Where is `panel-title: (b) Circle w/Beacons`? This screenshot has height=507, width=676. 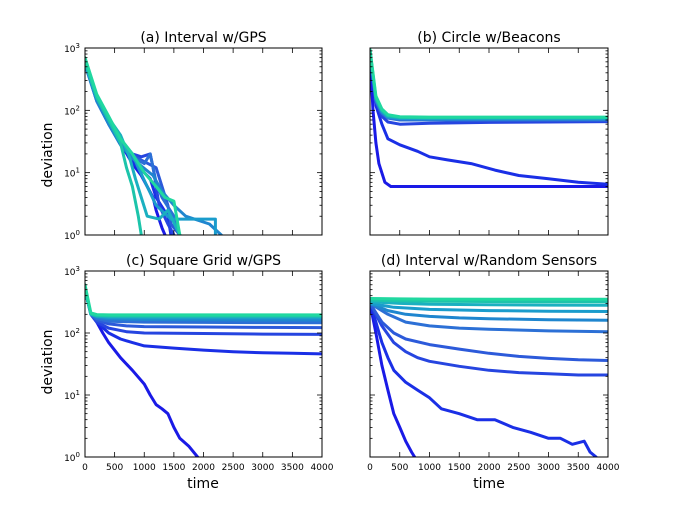
panel-title: (b) Circle w/Beacons is located at coordinates (488, 38).